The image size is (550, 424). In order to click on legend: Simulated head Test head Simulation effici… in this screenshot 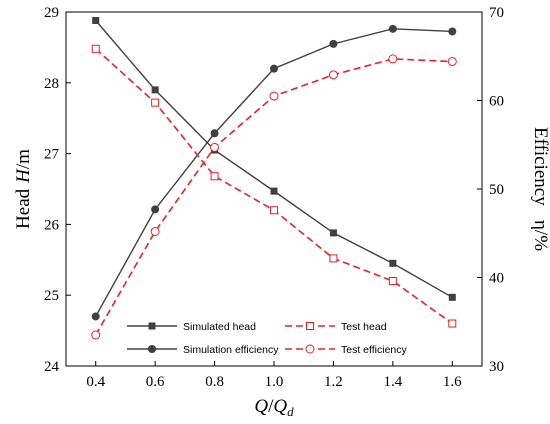, I will do `click(267, 338)`.